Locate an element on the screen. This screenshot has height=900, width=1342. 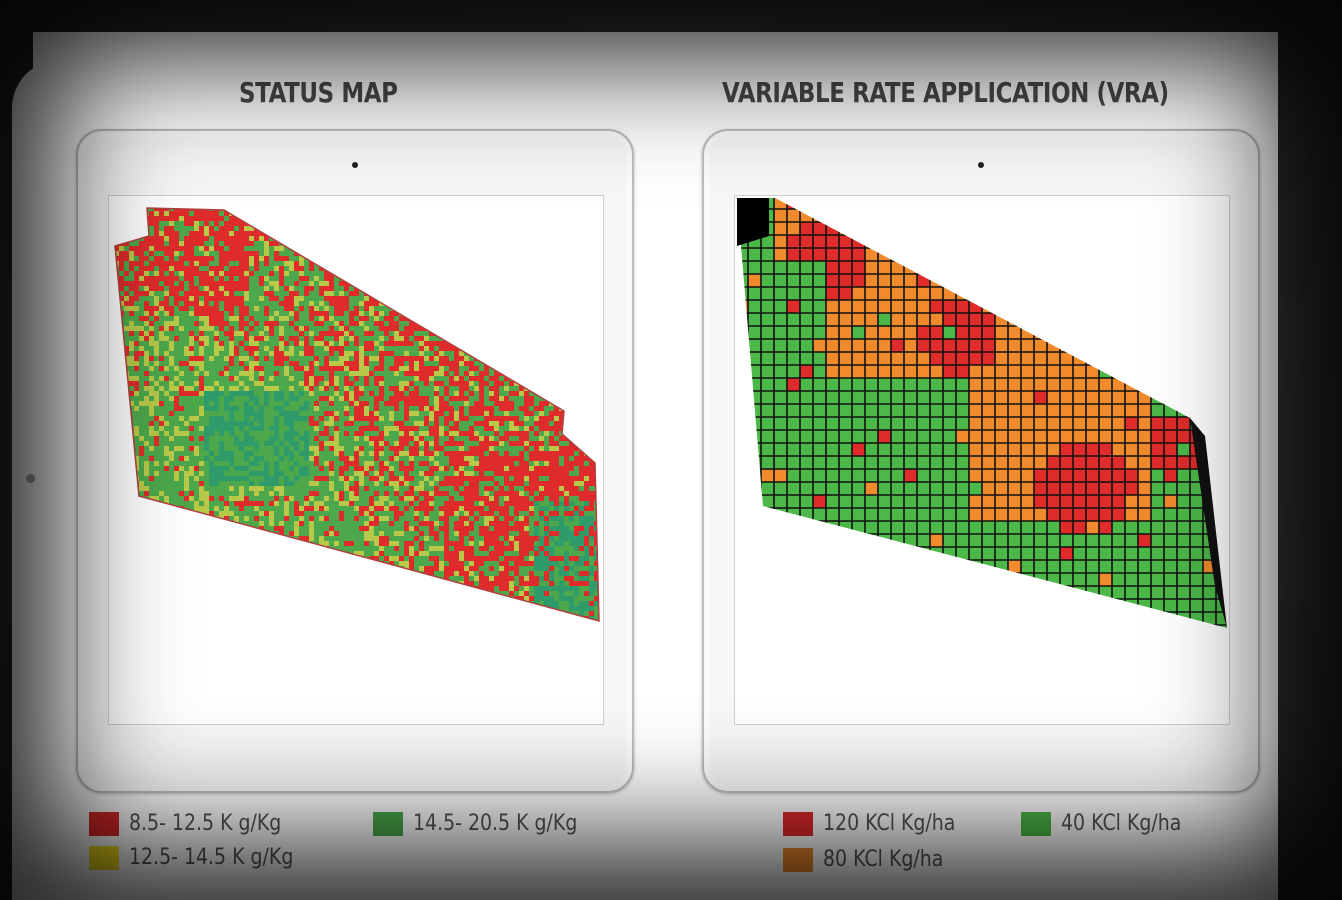
legend-item-vra-120: 120 KCl Kg/ha is located at coordinates (880, 823).